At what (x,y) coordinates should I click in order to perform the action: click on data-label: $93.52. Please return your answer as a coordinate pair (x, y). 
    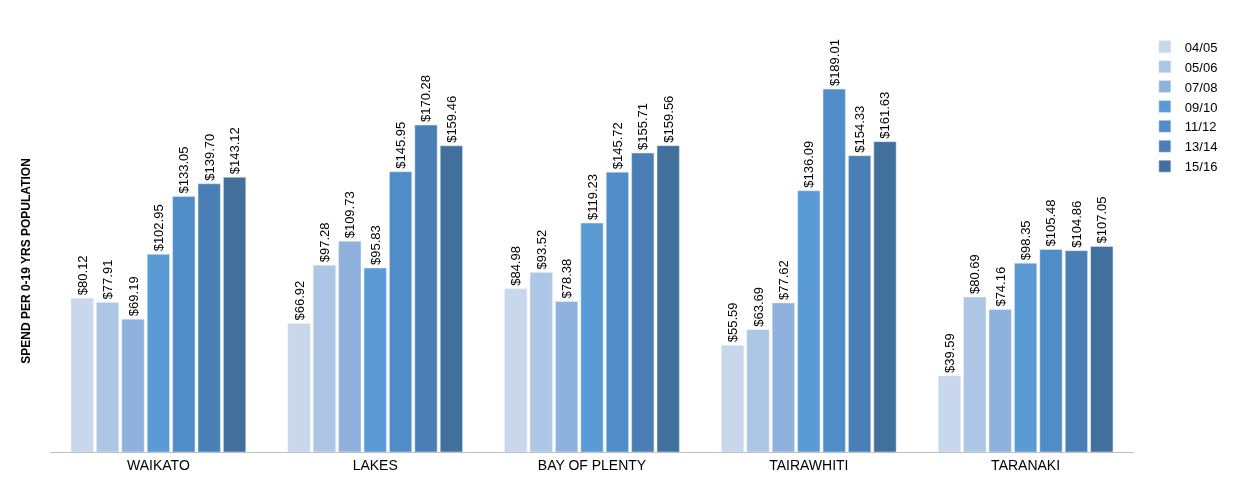
    Looking at the image, I should click on (541, 249).